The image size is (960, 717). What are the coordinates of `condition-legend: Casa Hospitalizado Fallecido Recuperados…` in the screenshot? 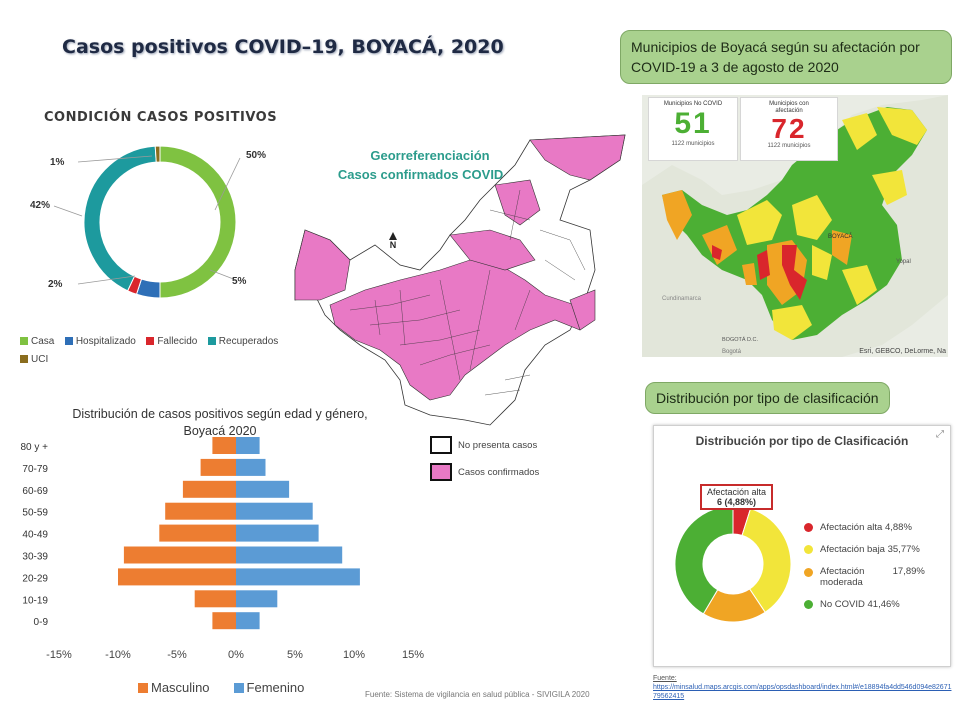 It's located at (170, 350).